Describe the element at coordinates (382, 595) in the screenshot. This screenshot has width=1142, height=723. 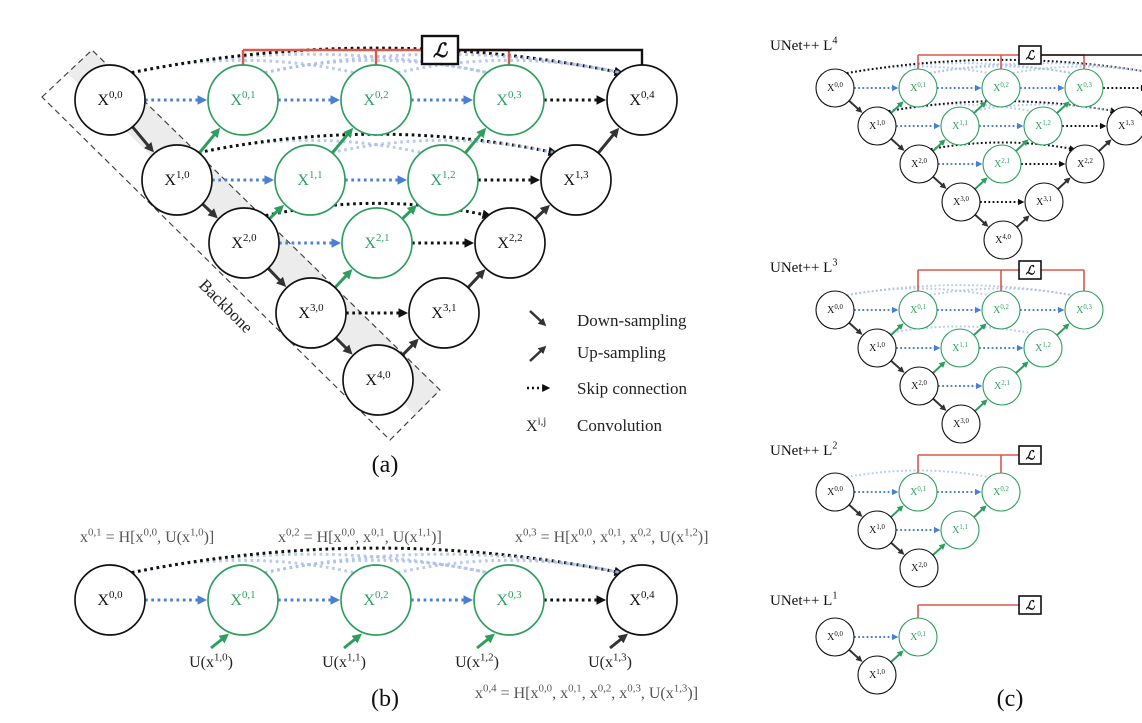
I see `superscript: 0,2` at that location.